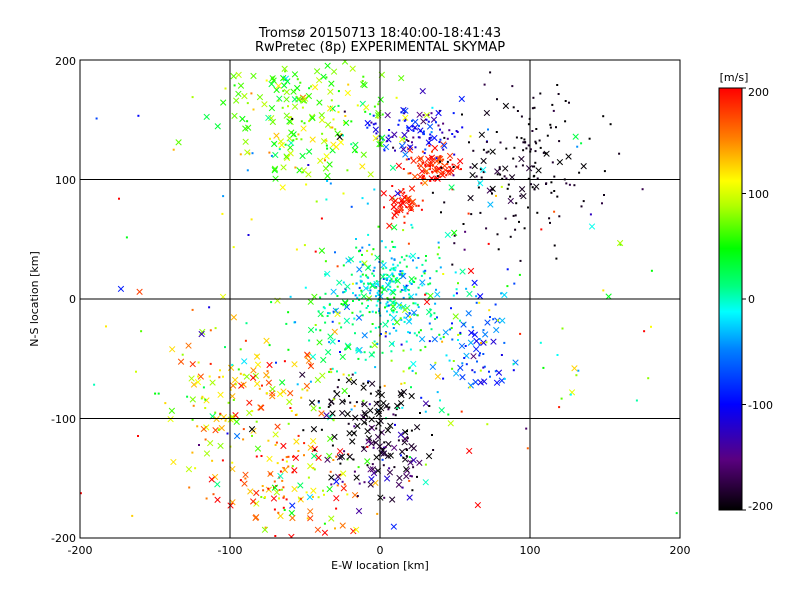 This screenshot has height=600, width=800. I want to click on x-tick-label: 100, so click(530, 550).